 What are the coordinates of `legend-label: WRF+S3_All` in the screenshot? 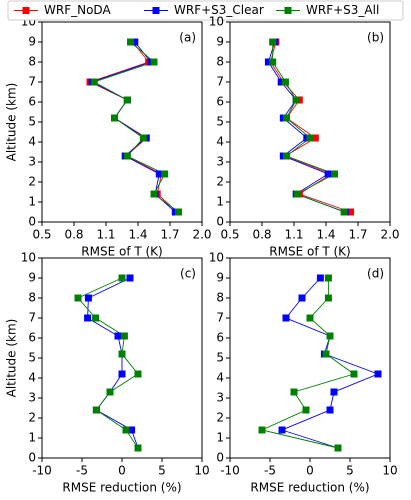 It's located at (342, 10).